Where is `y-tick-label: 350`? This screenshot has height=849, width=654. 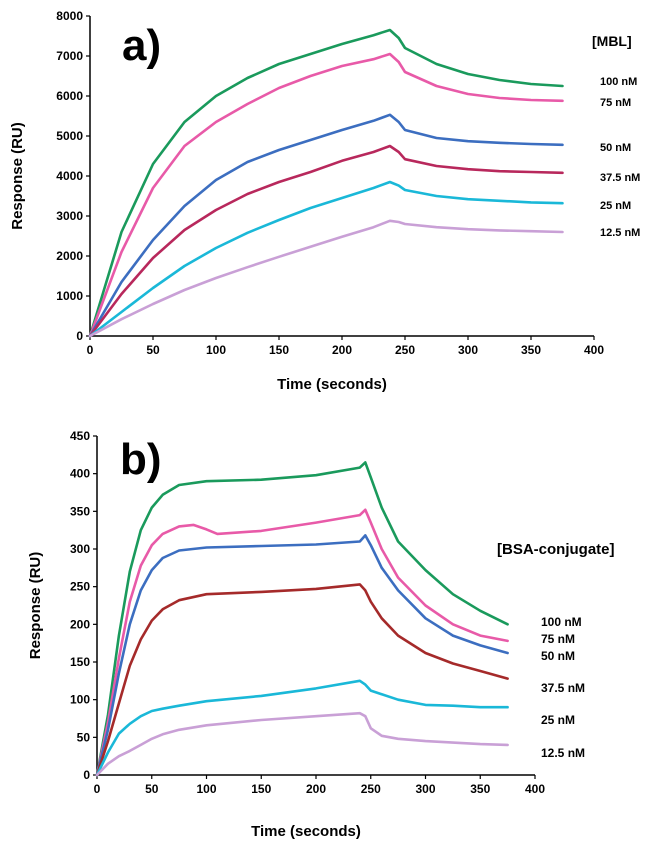
y-tick-label: 350 is located at coordinates (80, 511).